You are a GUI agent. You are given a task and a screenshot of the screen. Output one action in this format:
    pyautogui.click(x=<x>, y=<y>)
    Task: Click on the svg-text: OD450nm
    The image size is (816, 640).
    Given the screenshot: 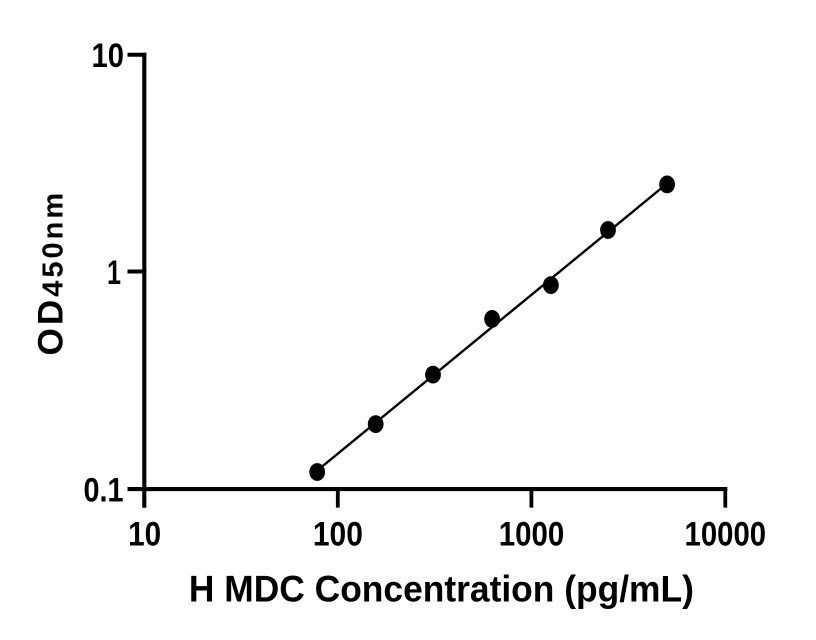 What is the action you would take?
    pyautogui.click(x=50, y=273)
    